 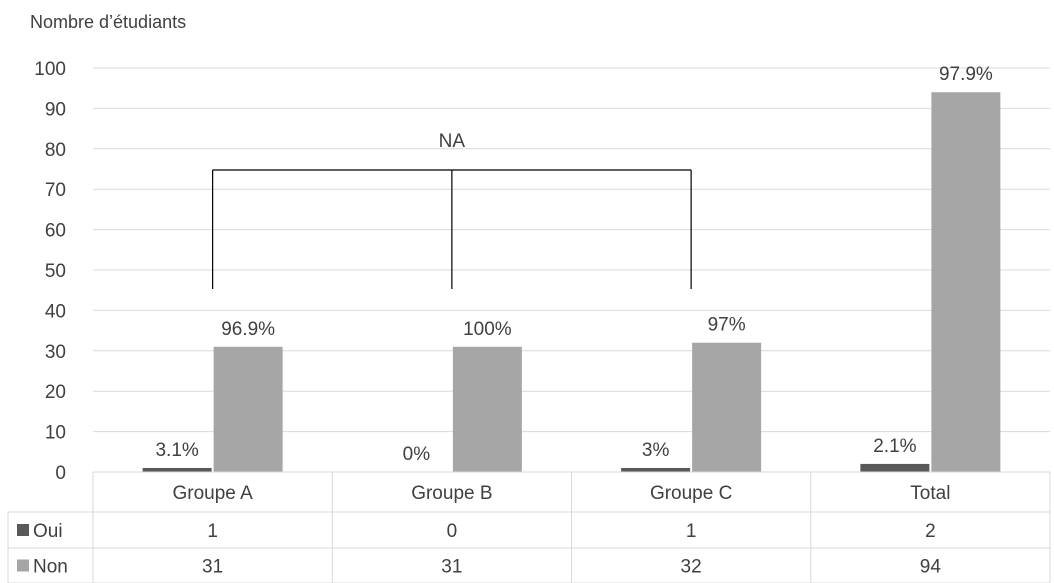 What do you see at coordinates (451, 567) in the screenshot?
I see `table-cell-non-1: 31` at bounding box center [451, 567].